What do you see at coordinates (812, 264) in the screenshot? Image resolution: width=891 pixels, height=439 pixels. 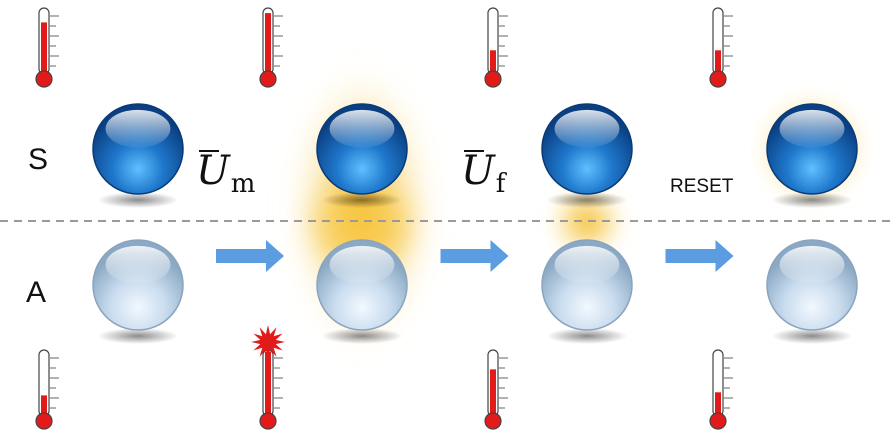 I see `ancilla-sphere-4-highlight` at bounding box center [812, 264].